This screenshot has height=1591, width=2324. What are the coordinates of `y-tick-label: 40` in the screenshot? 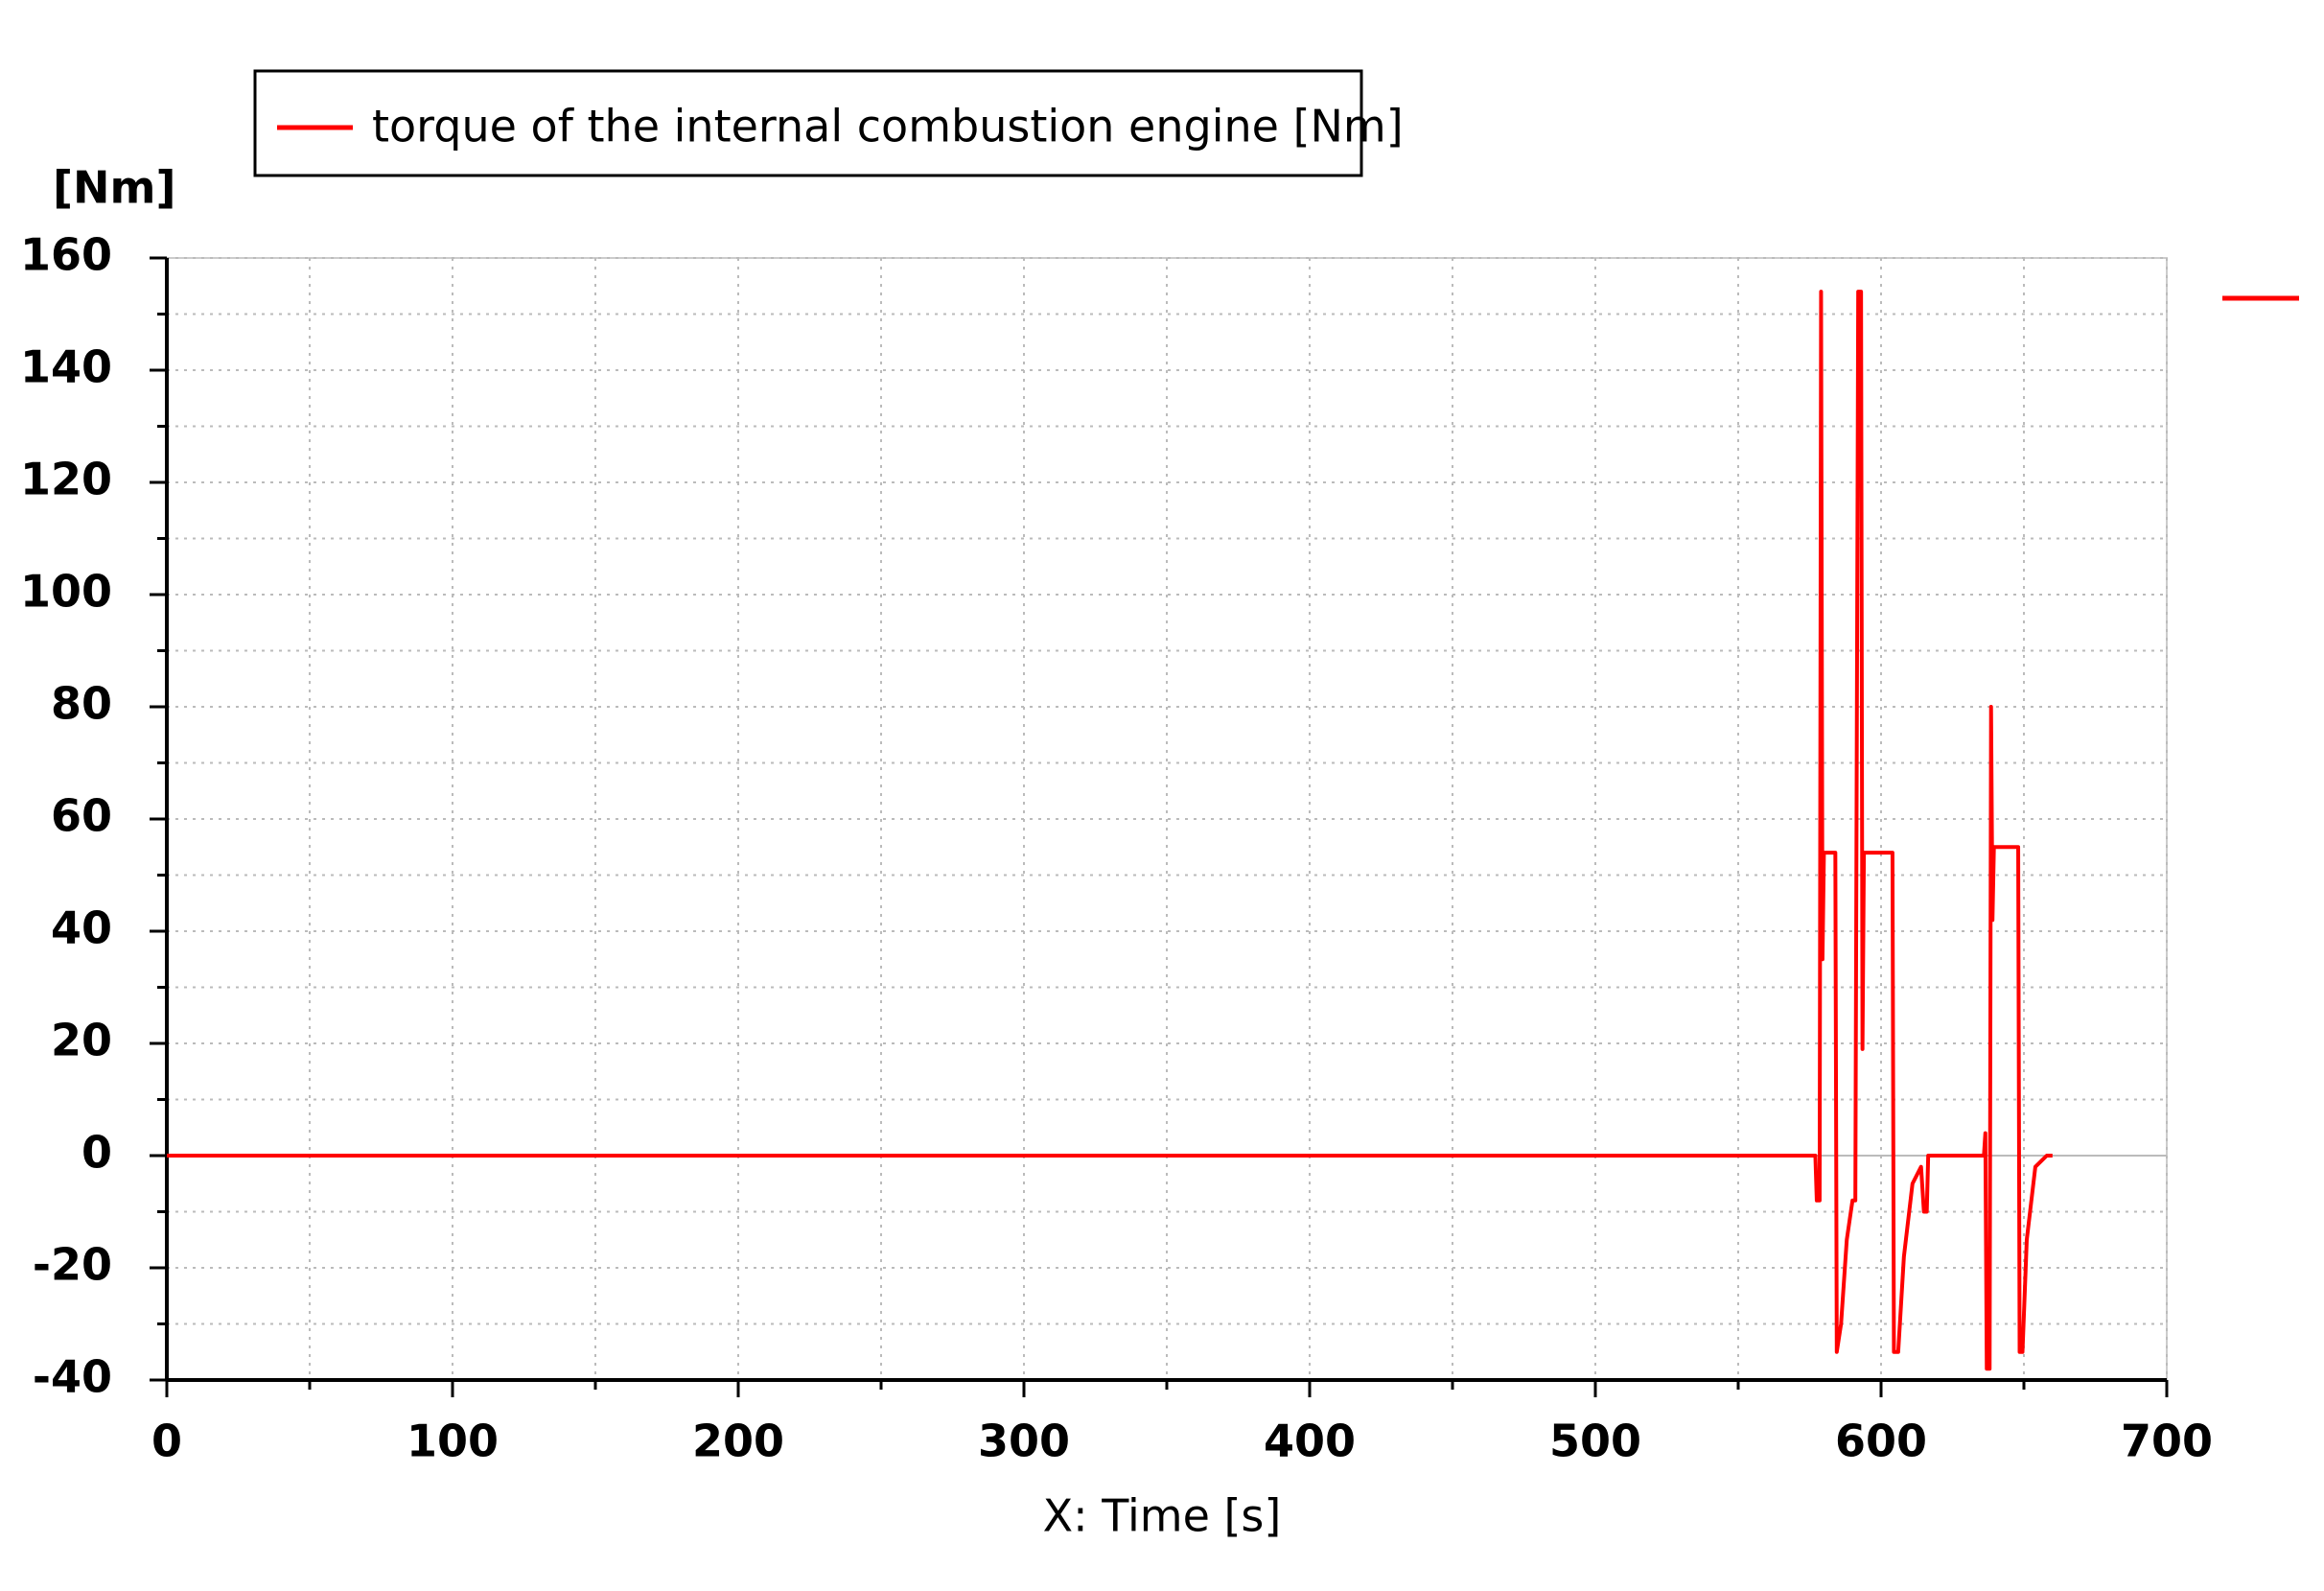 It's located at (81, 928).